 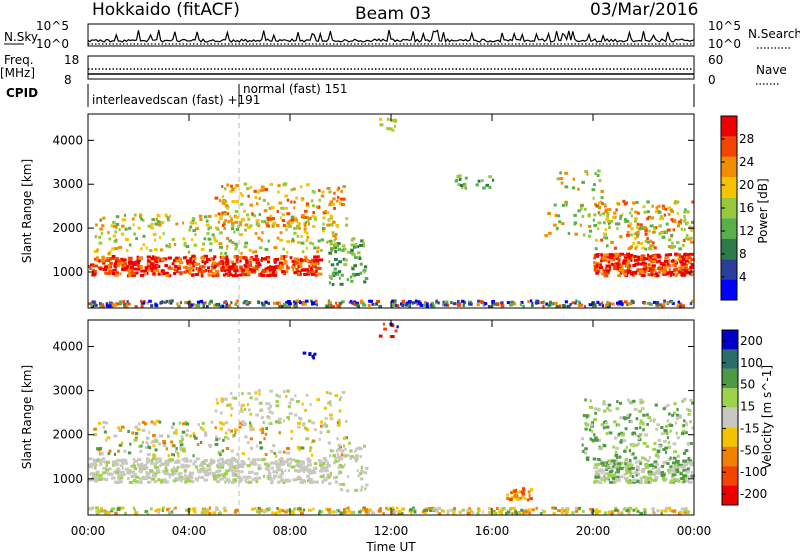 What do you see at coordinates (729, 269) in the screenshot?
I see `colorbar-segment` at bounding box center [729, 269].